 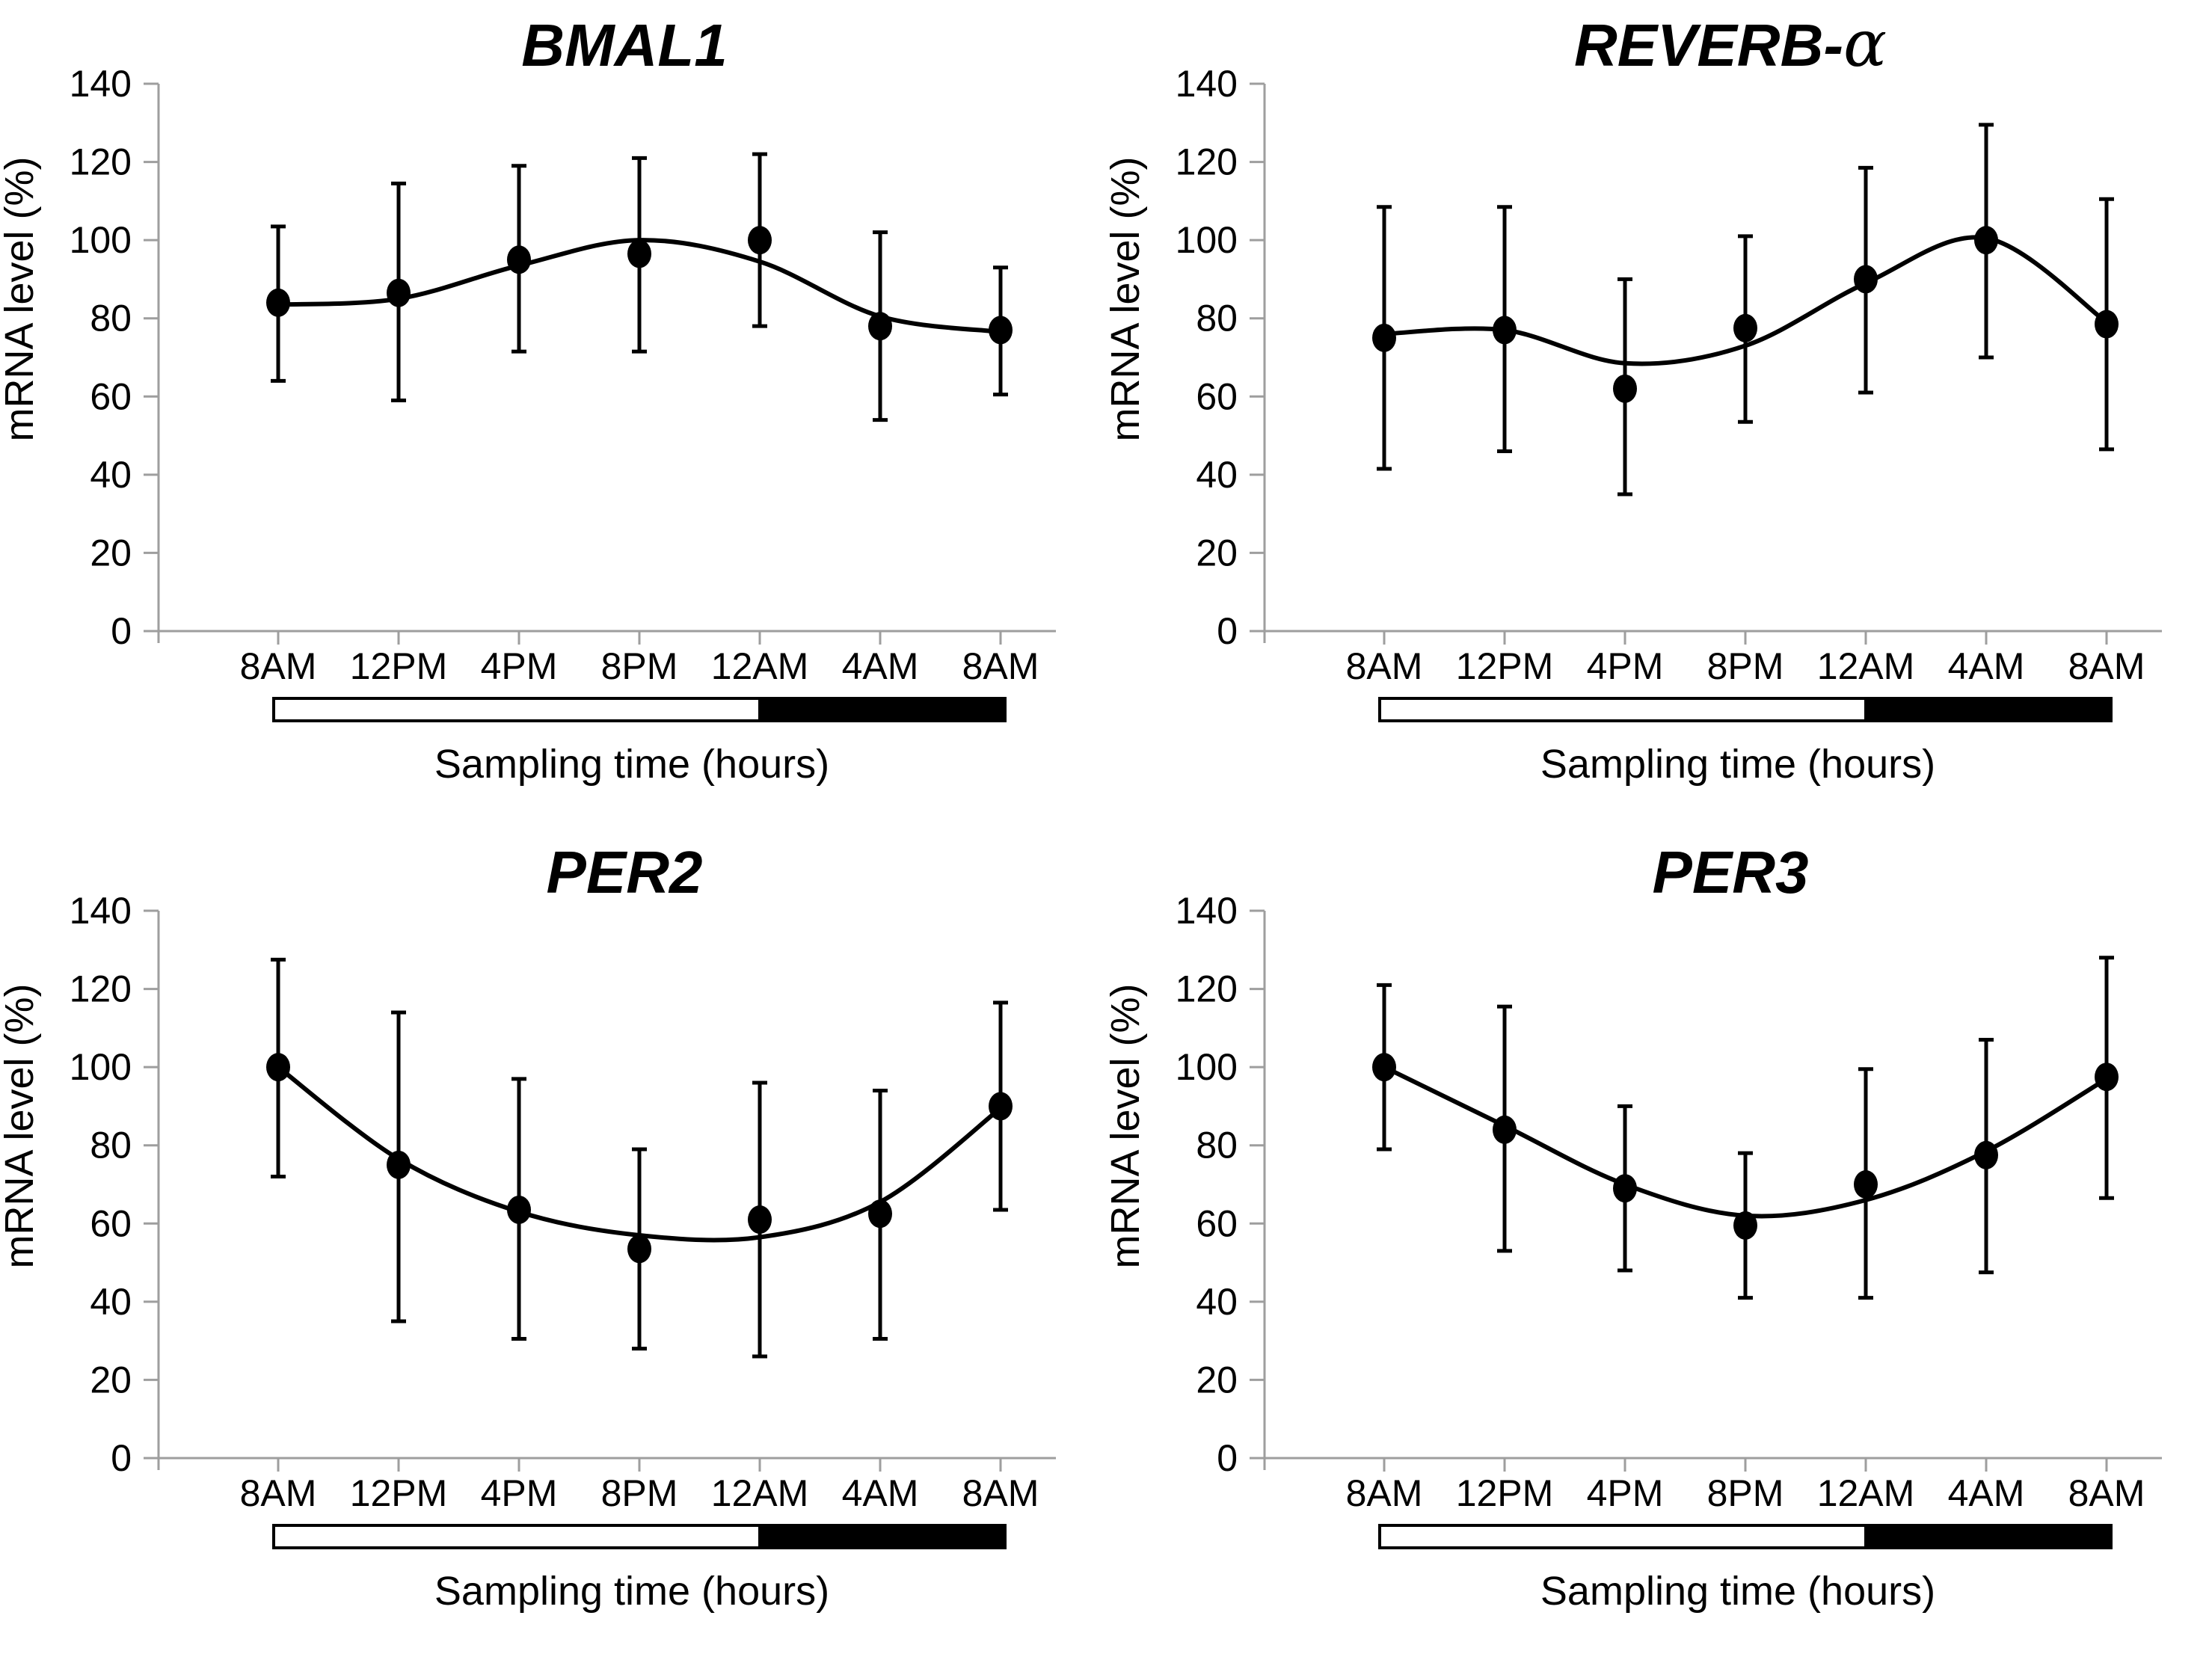 I want to click on panel-title-main: BMAL1, so click(x=624, y=45).